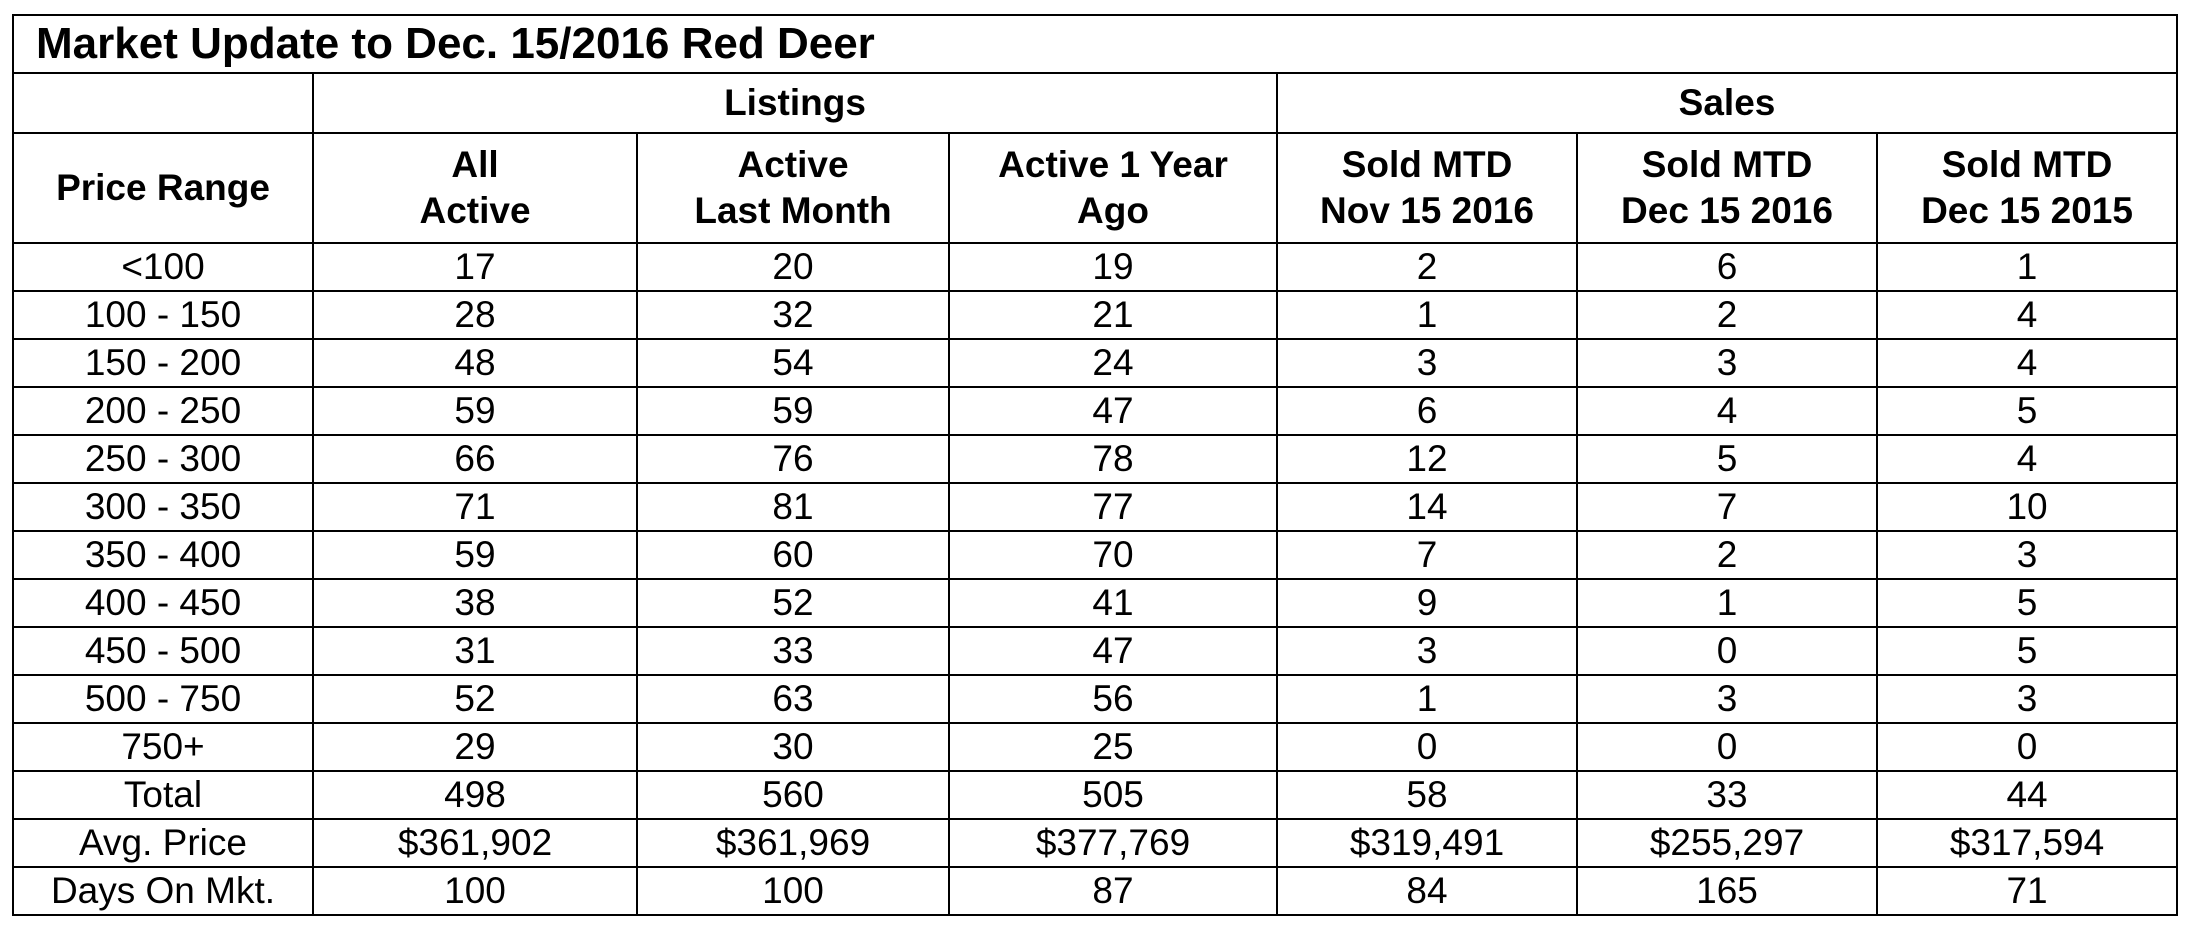  What do you see at coordinates (163, 699) in the screenshot?
I see `price-range-cell: 500 - 750` at bounding box center [163, 699].